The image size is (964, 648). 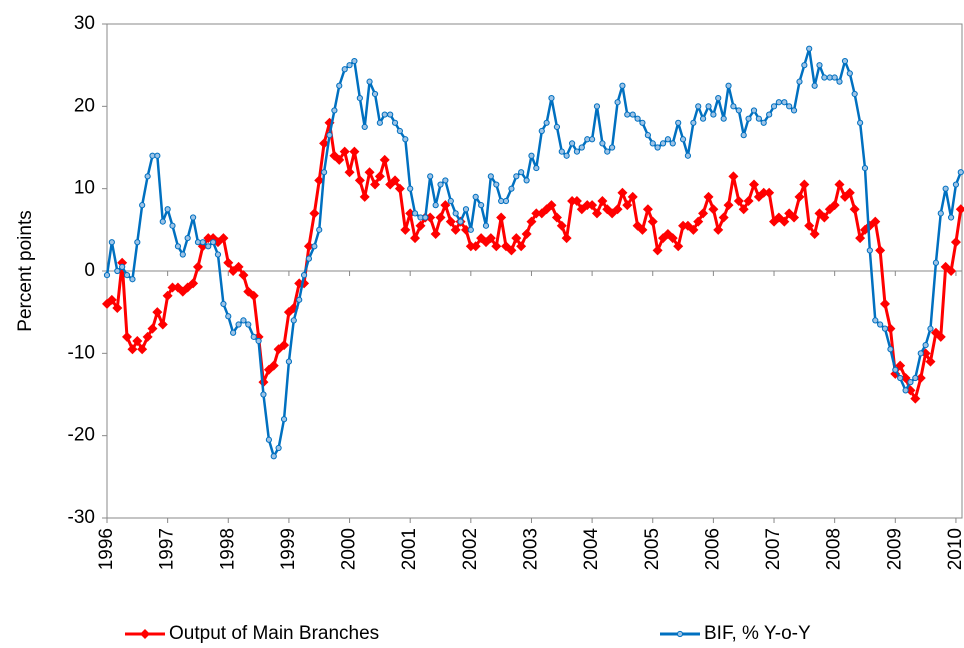 What do you see at coordinates (470, 549) in the screenshot?
I see `x-tick-label: 2002` at bounding box center [470, 549].